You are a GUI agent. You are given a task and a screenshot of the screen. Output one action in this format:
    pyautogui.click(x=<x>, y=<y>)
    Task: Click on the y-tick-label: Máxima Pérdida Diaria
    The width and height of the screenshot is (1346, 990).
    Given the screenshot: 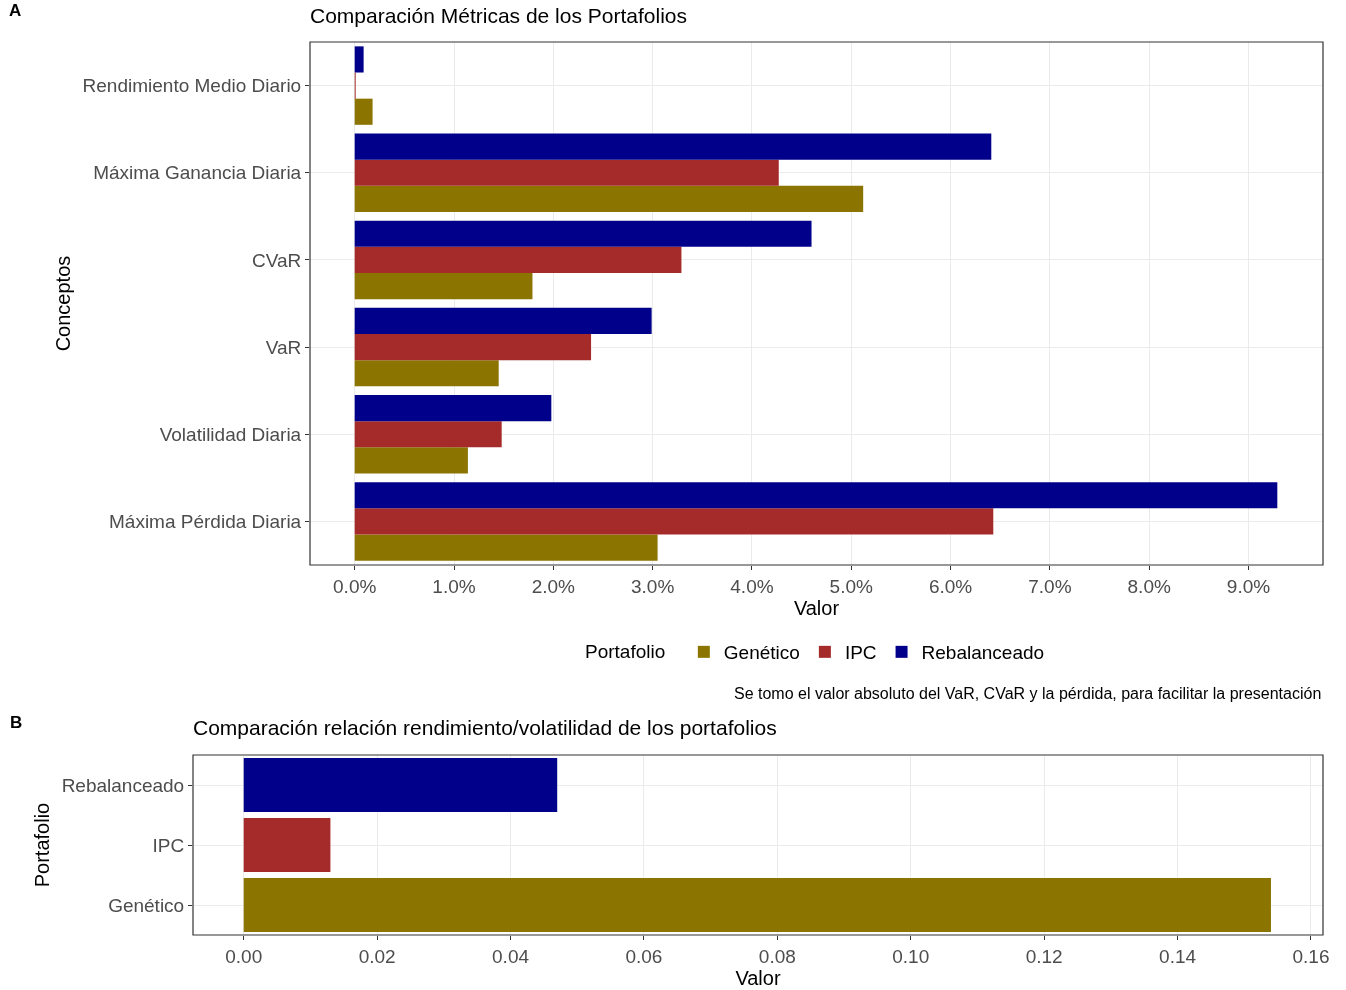 What is the action you would take?
    pyautogui.click(x=205, y=522)
    